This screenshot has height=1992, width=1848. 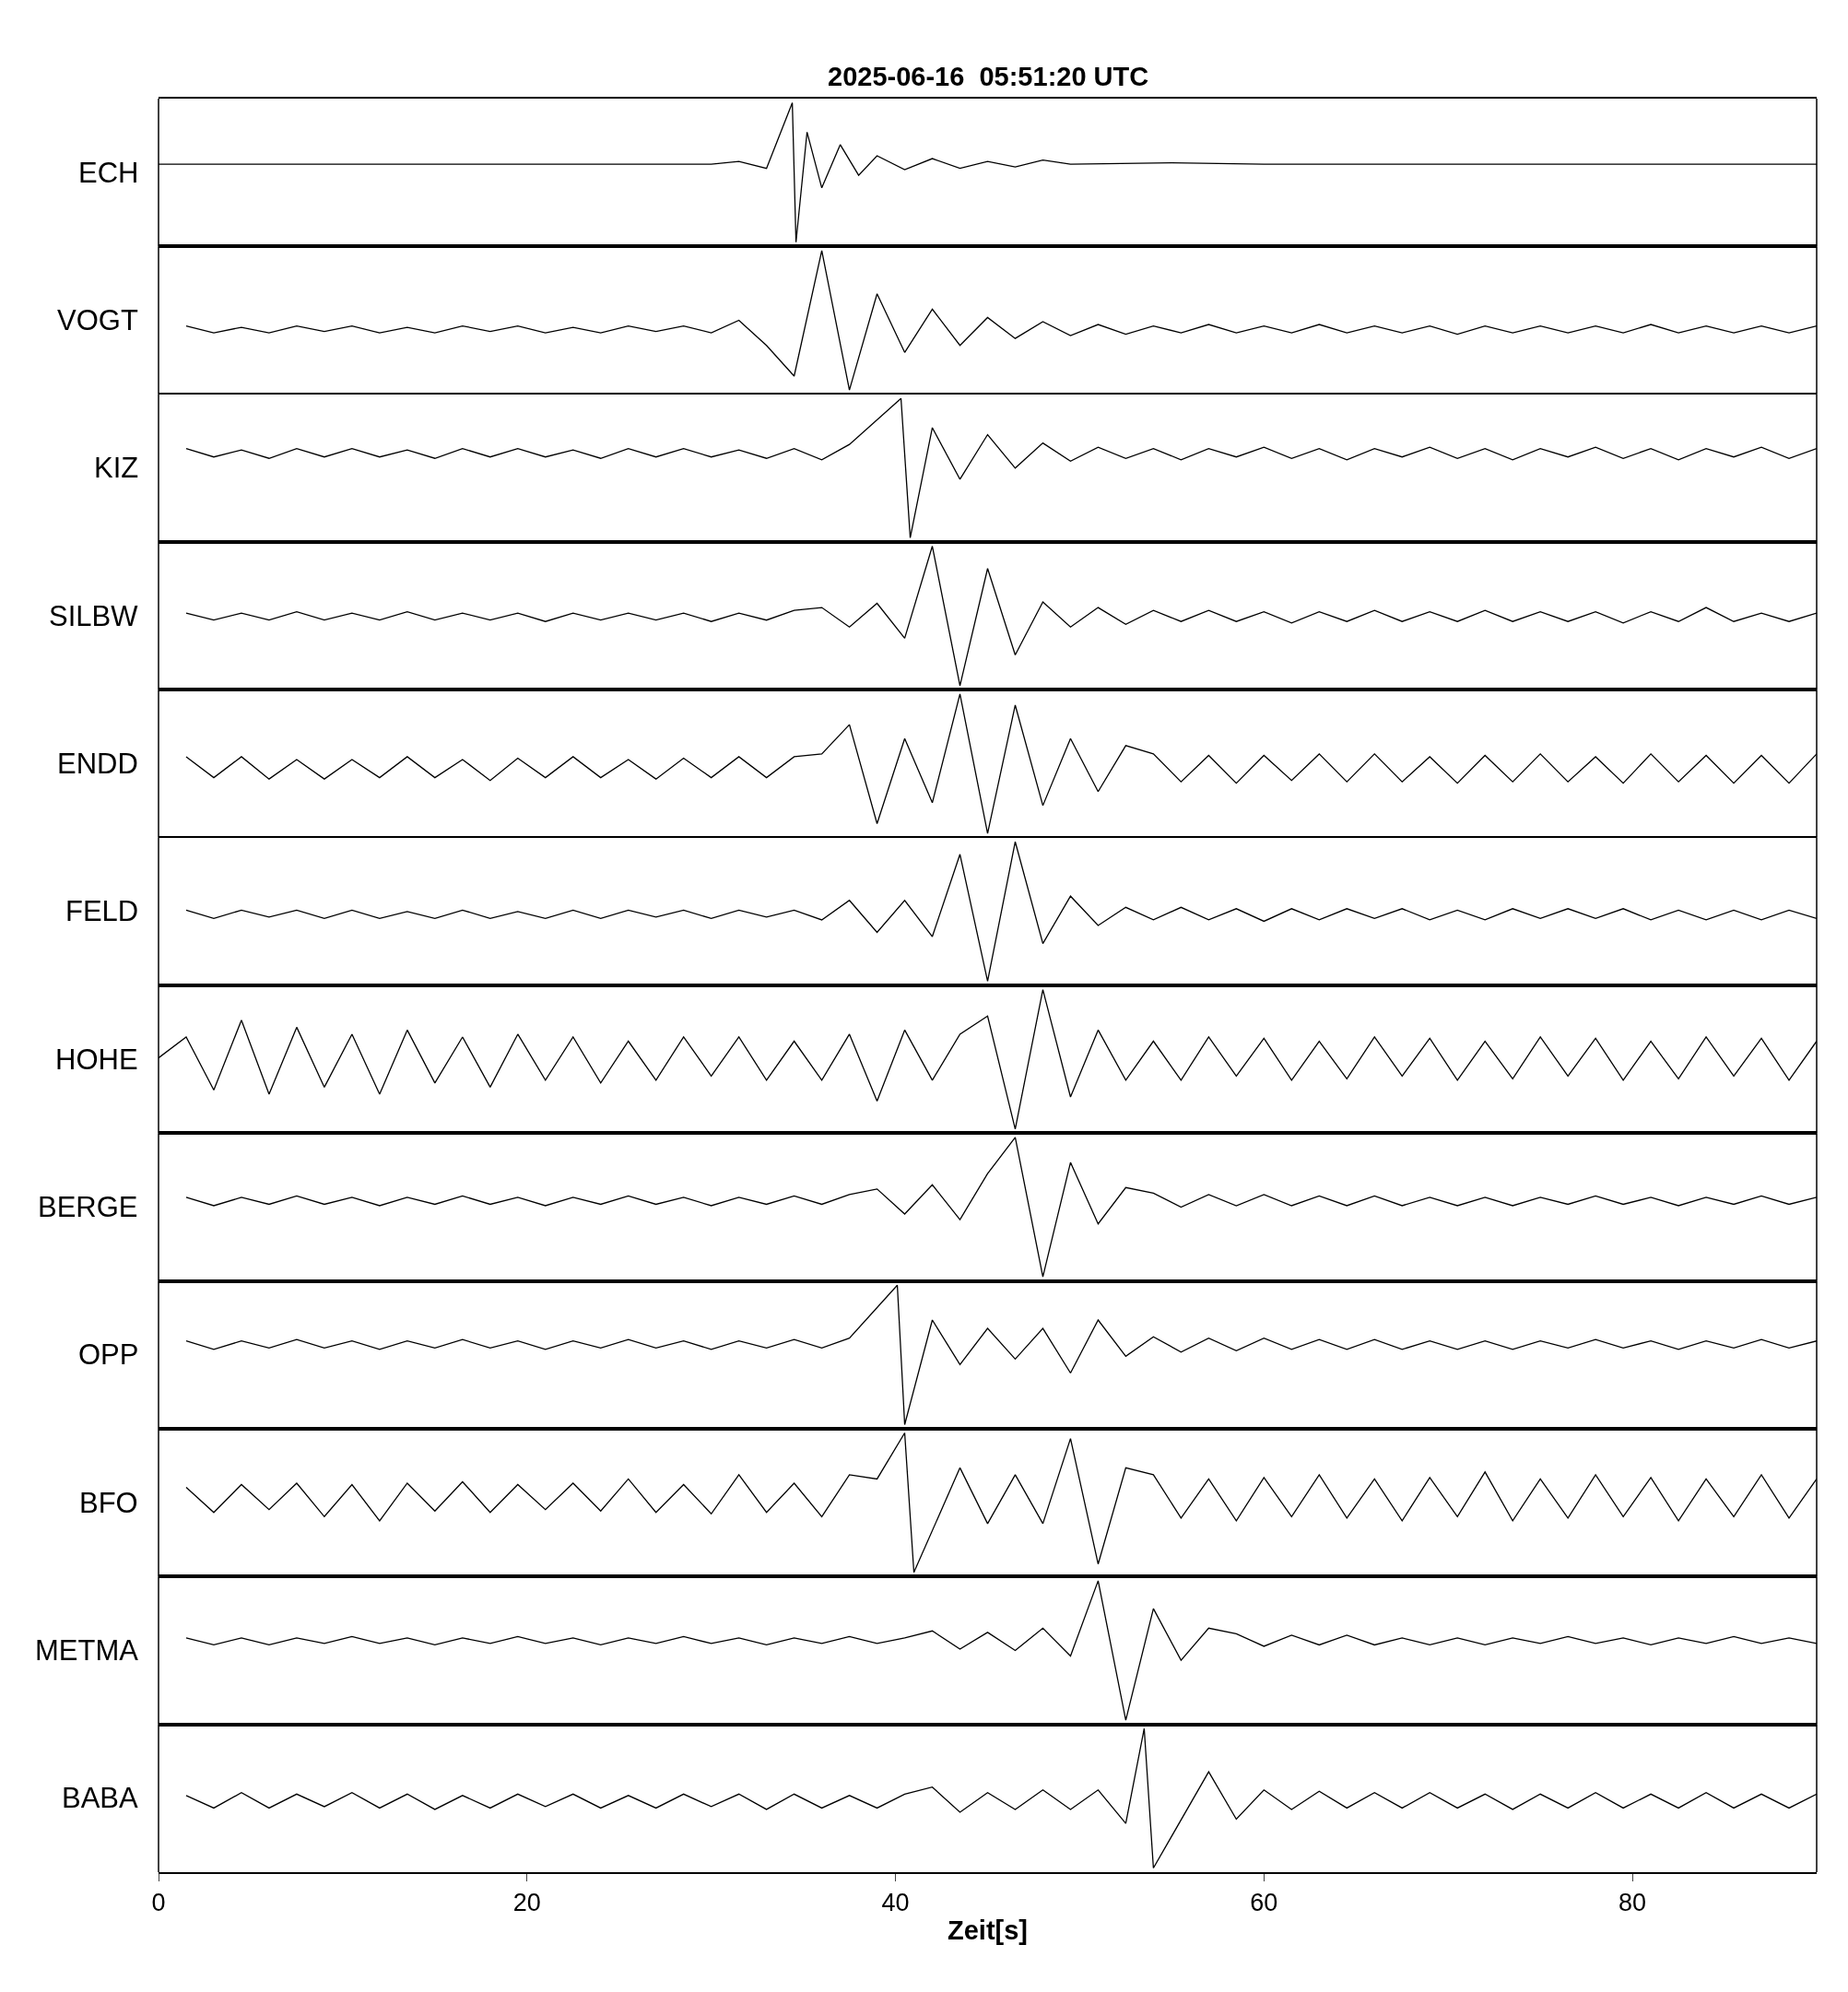 What do you see at coordinates (116, 468) in the screenshot?
I see `y-axis-title: KIZ` at bounding box center [116, 468].